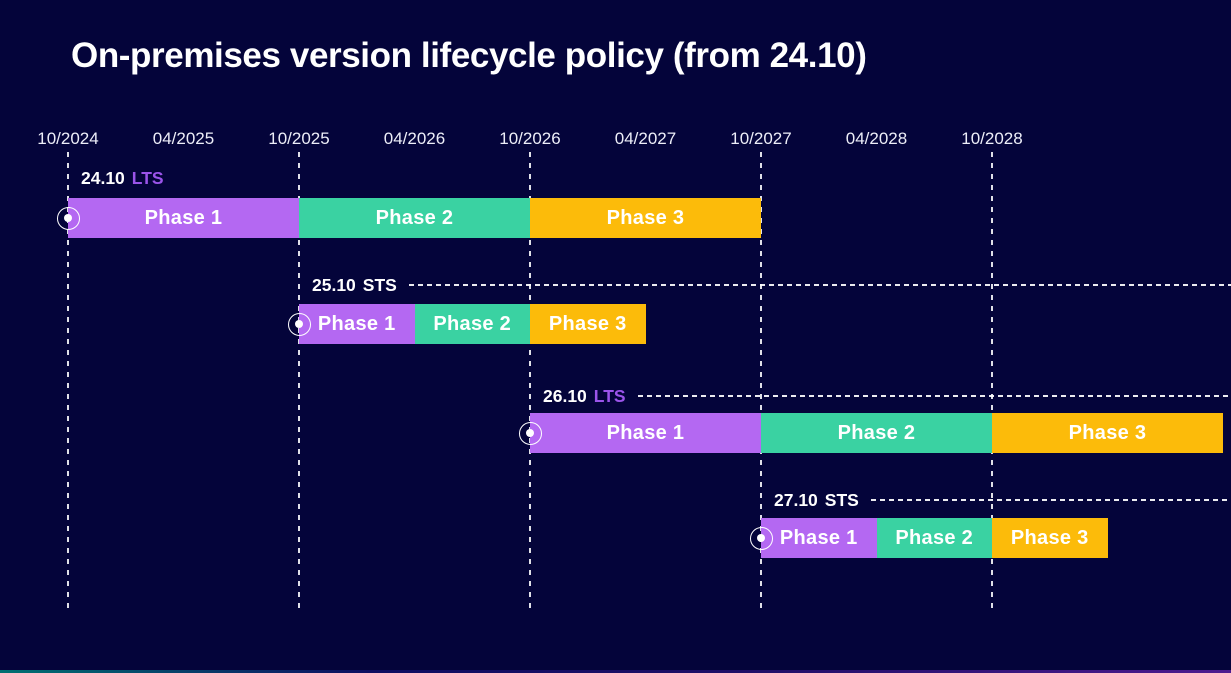 This screenshot has width=1231, height=673. What do you see at coordinates (565, 395) in the screenshot?
I see `version-text: 26.10` at bounding box center [565, 395].